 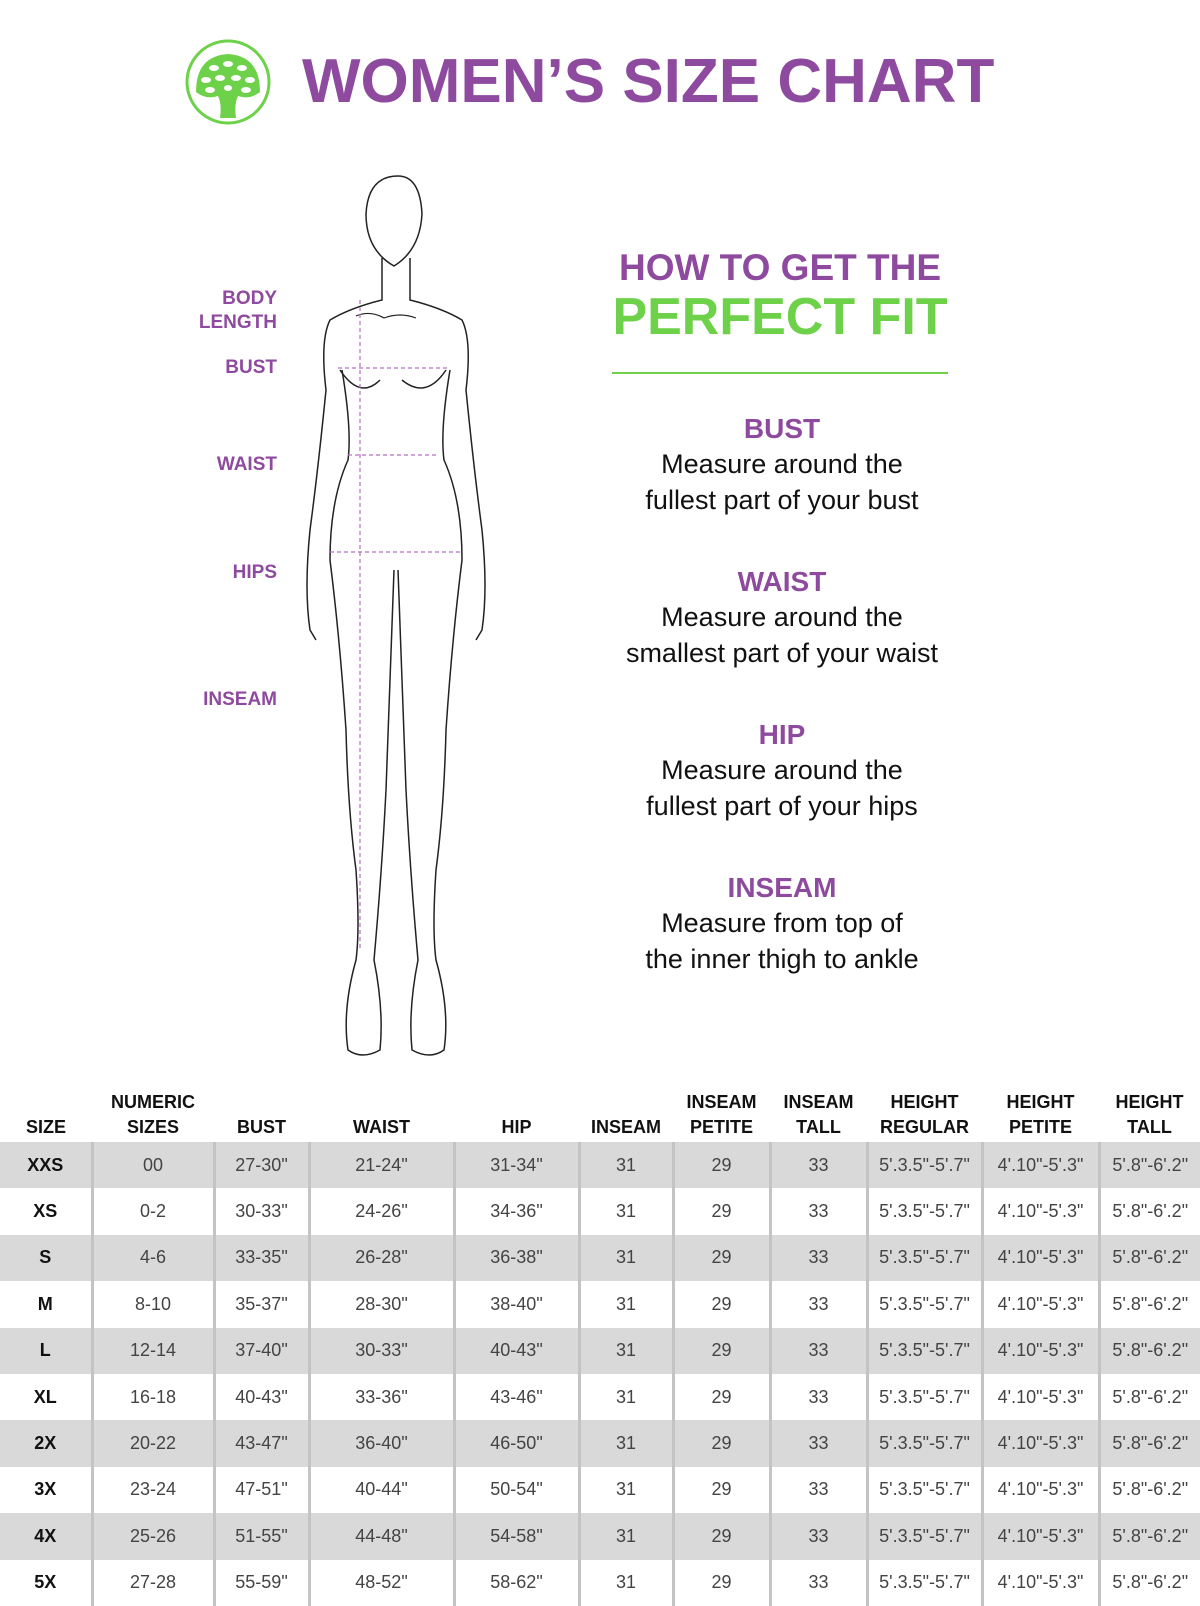 I want to click on table-cell: 48-52", so click(x=380, y=1582).